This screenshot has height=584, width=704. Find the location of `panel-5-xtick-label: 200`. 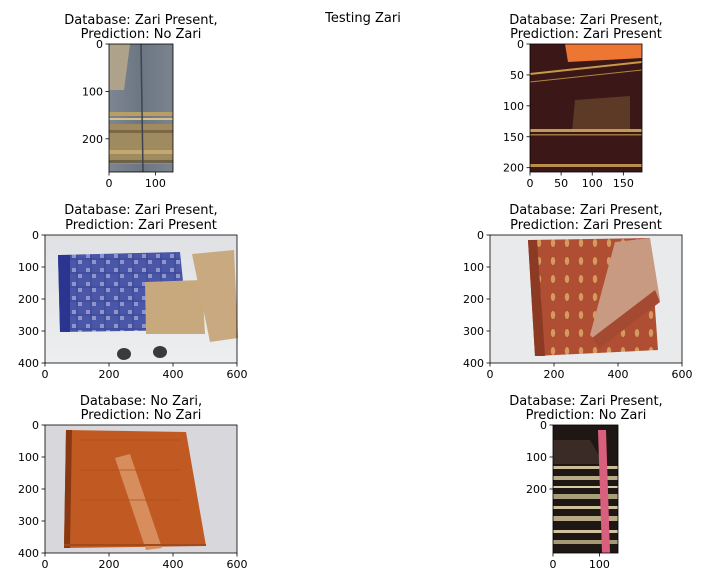

panel-5-xtick-label: 200 is located at coordinates (109, 564).